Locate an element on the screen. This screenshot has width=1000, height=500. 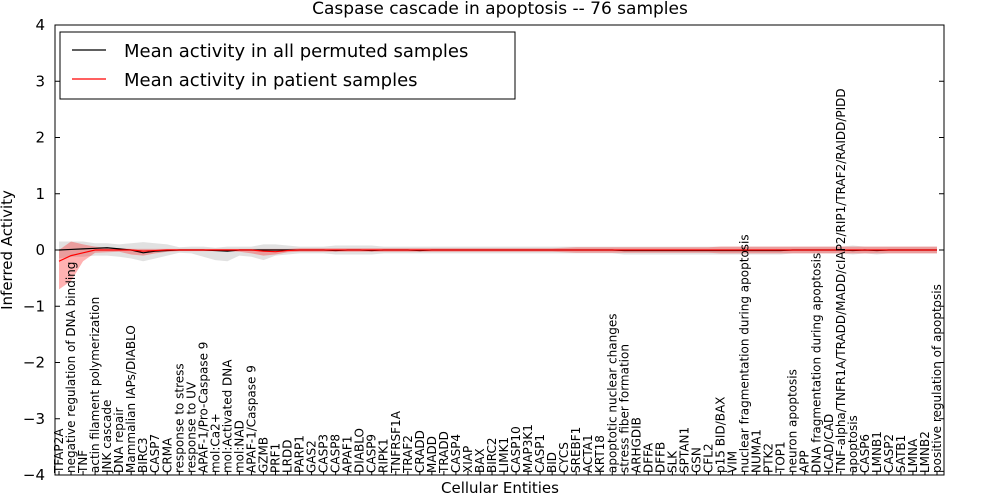
x-tick-label: LMNB2 is located at coordinates (925, 452).